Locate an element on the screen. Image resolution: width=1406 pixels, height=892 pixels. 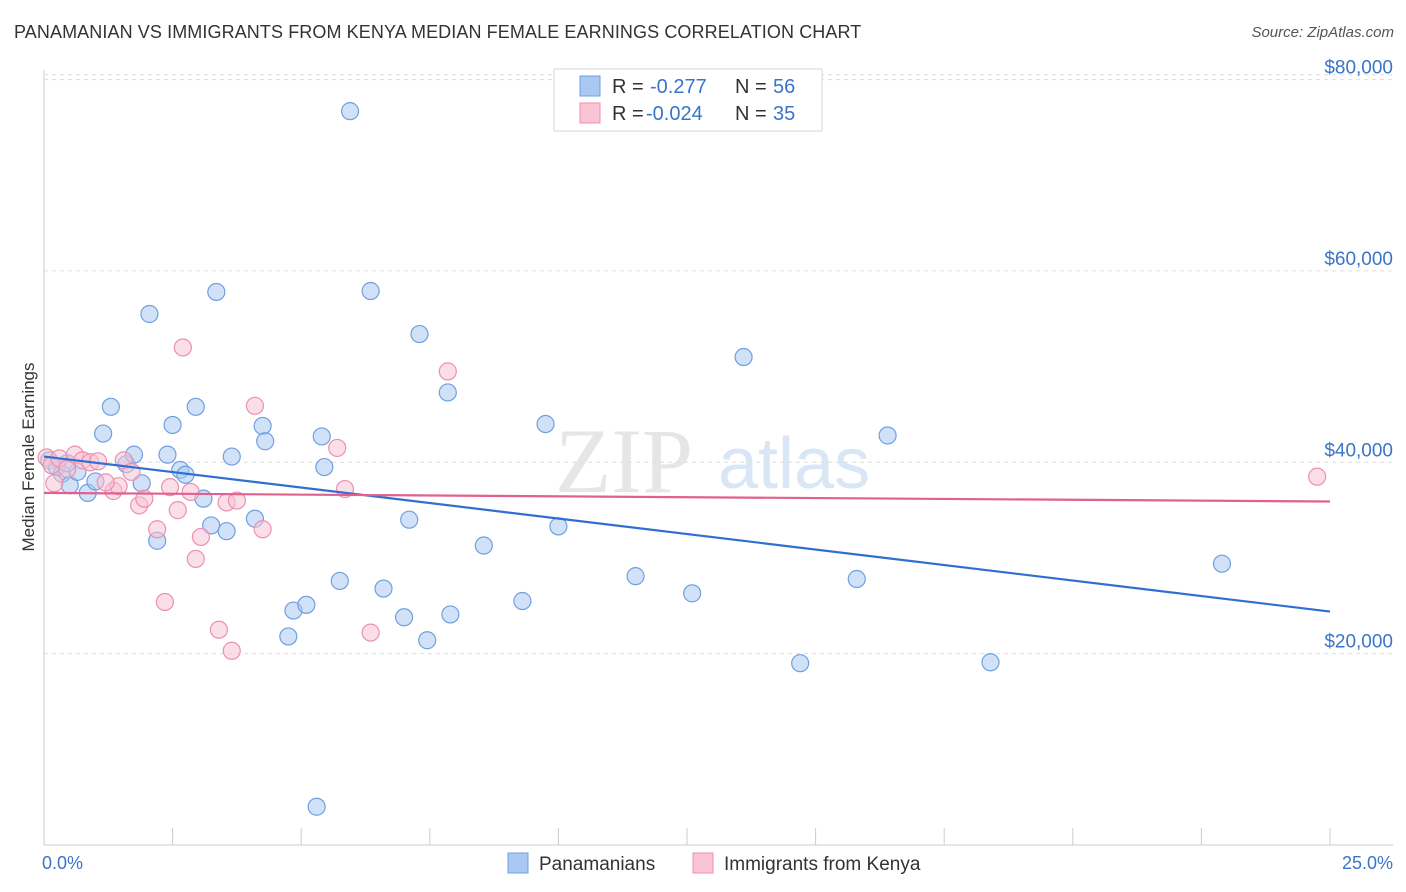
trend-line-kenya is located at coordinates (687, 497).